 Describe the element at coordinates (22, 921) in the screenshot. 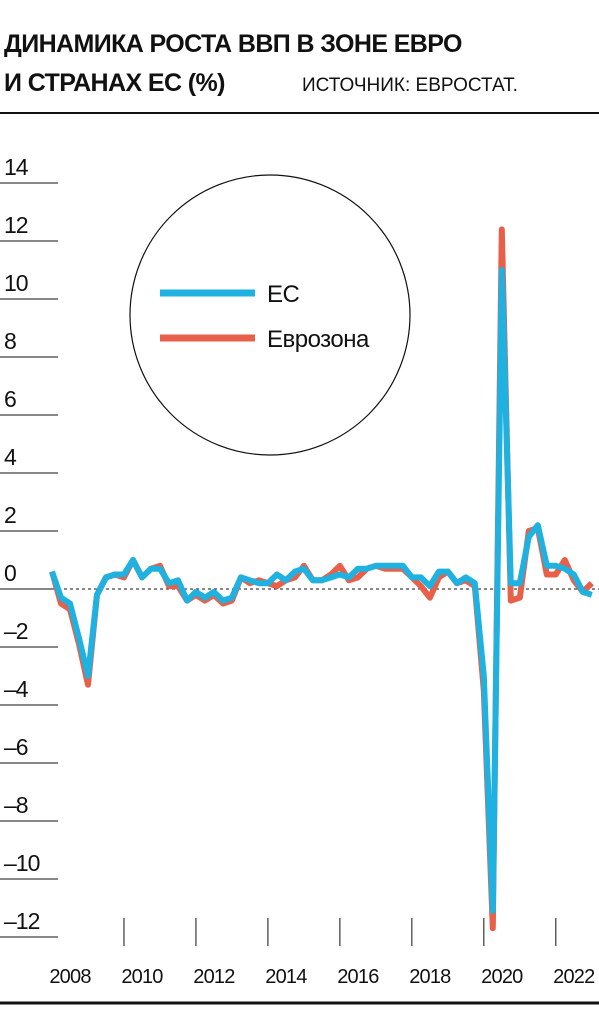

I see `y-tick-label: –12` at that location.